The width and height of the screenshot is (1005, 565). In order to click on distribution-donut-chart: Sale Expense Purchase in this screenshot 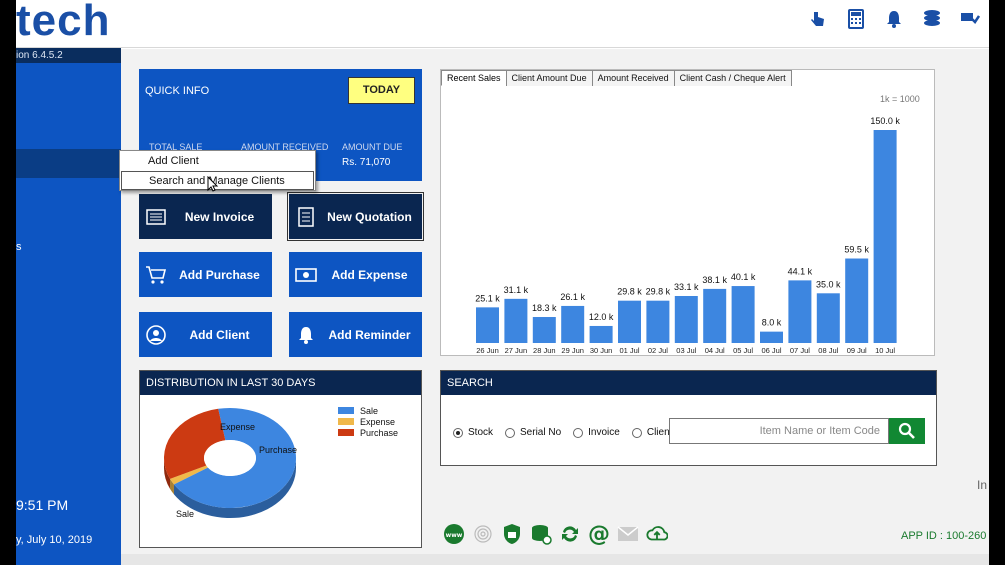, I will do `click(230, 463)`.